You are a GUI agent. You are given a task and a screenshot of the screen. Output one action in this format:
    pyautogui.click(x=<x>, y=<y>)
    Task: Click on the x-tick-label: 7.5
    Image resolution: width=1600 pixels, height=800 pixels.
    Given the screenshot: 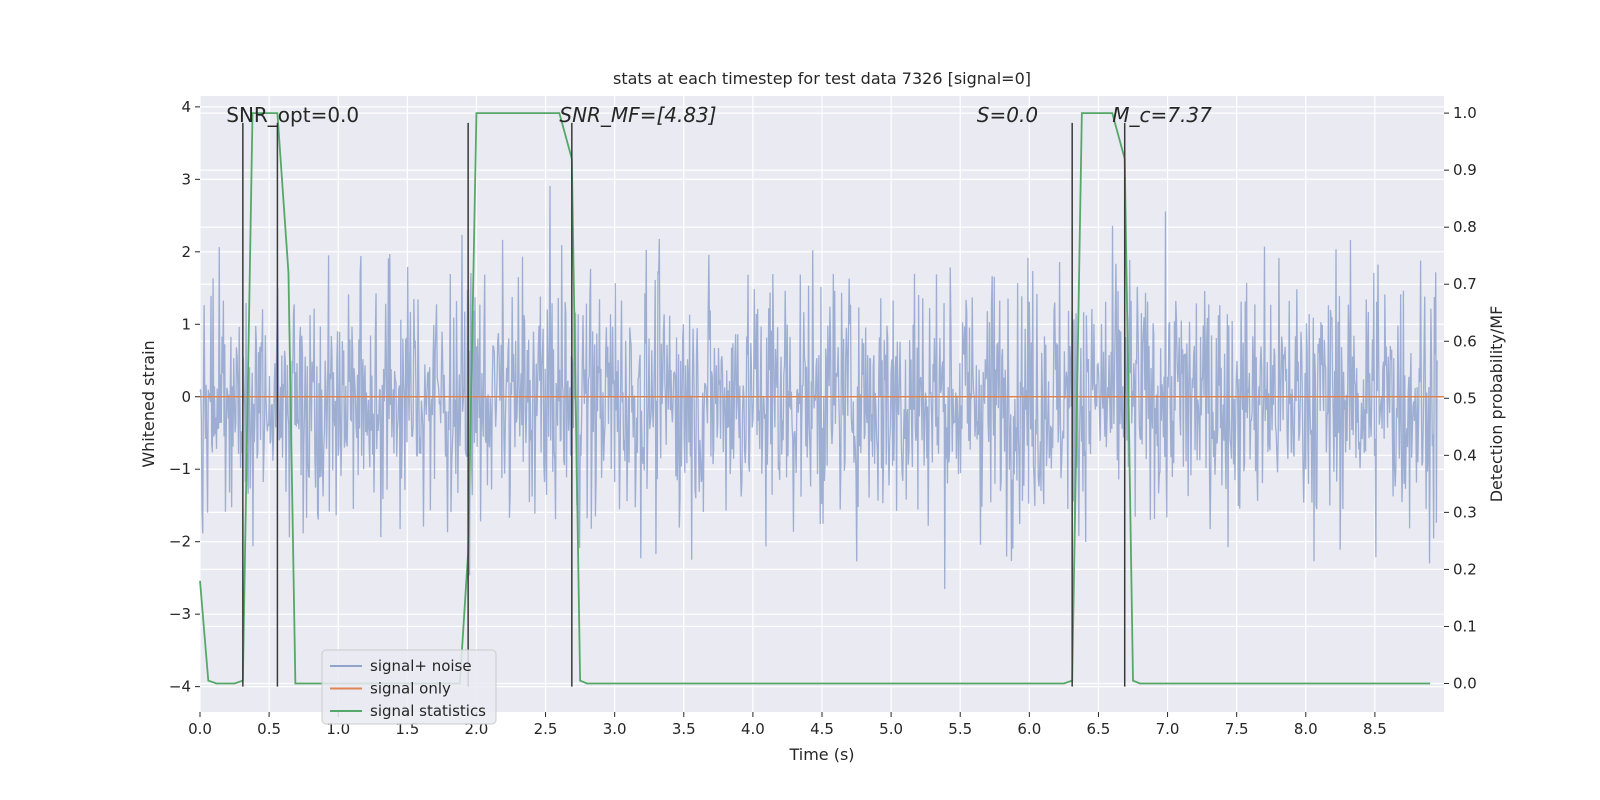 What is the action you would take?
    pyautogui.click(x=1237, y=729)
    